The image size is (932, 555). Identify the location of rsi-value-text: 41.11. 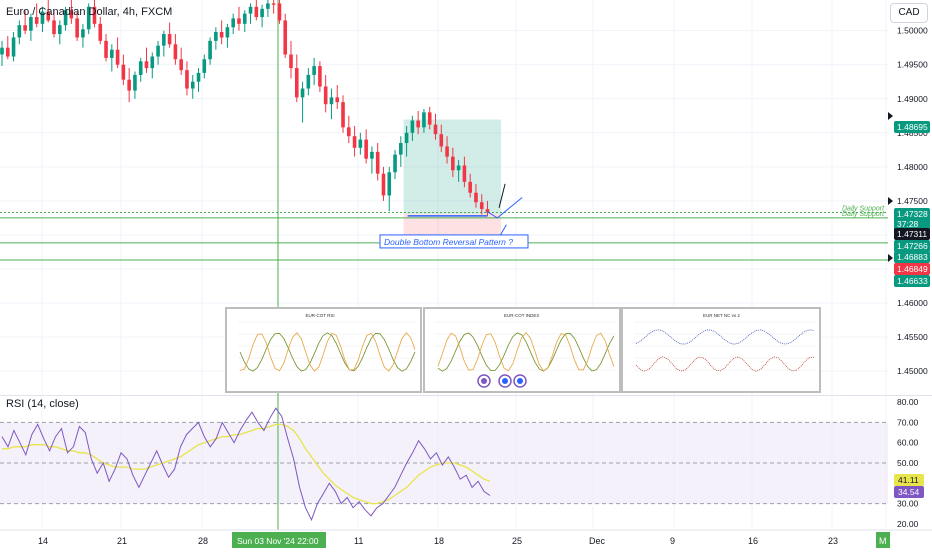
(908, 480).